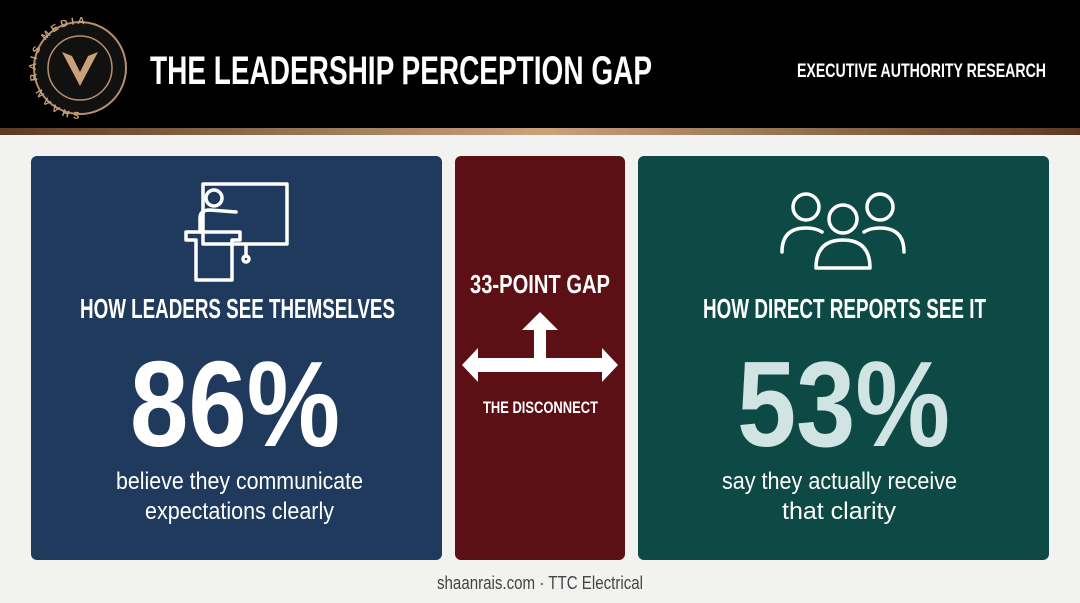 The image size is (1080, 603). Describe the element at coordinates (237, 308) in the screenshot. I see `panel-heading: HOW LEADERS SEE THEMSELVES` at that location.